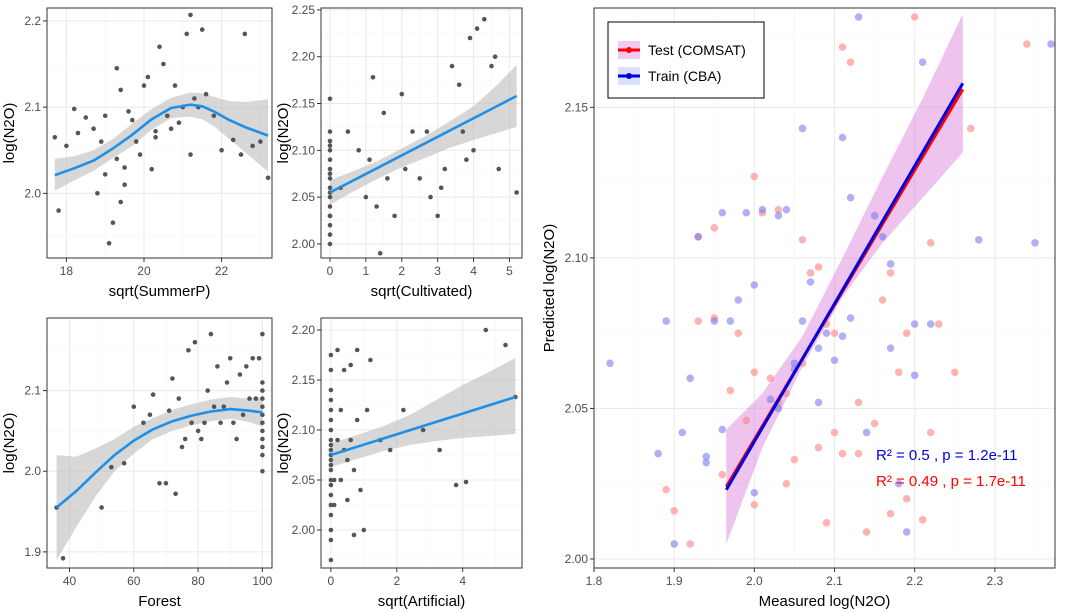  What do you see at coordinates (686, 60) in the screenshot?
I see `legend: Test (COMSAT) Train (CBA)` at bounding box center [686, 60].